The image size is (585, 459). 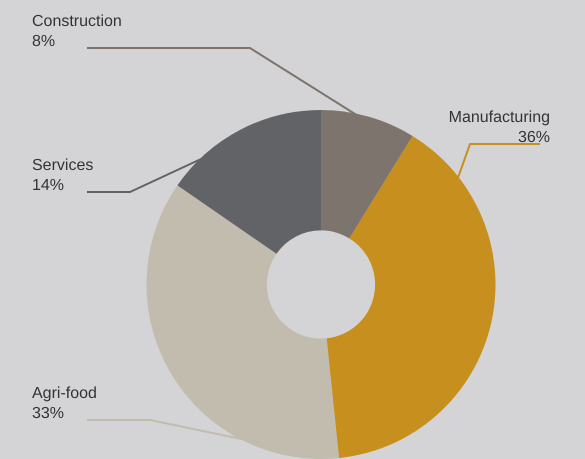 I want to click on data-label: 33%, so click(x=48, y=413).